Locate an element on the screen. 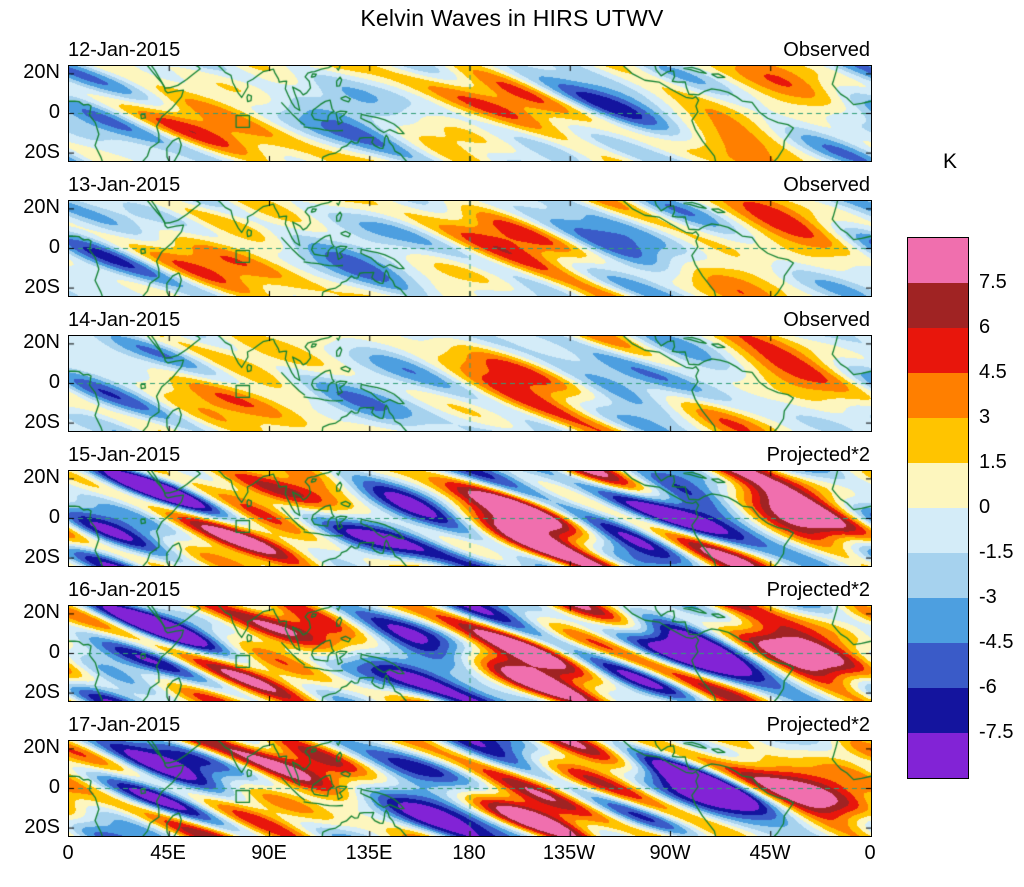  colorbar-tick-label: 3 is located at coordinates (985, 417).